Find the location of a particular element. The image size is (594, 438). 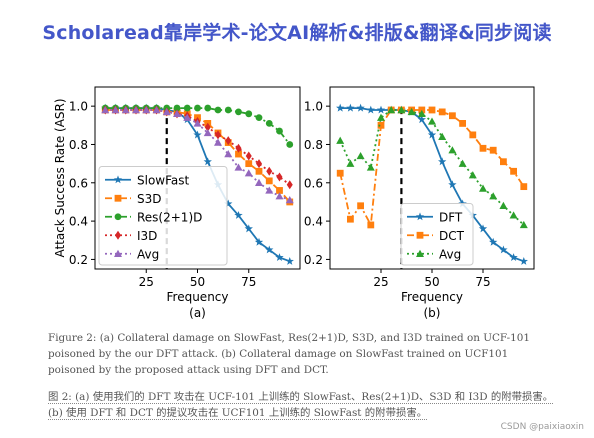

legend-label: DFT is located at coordinates (451, 217).